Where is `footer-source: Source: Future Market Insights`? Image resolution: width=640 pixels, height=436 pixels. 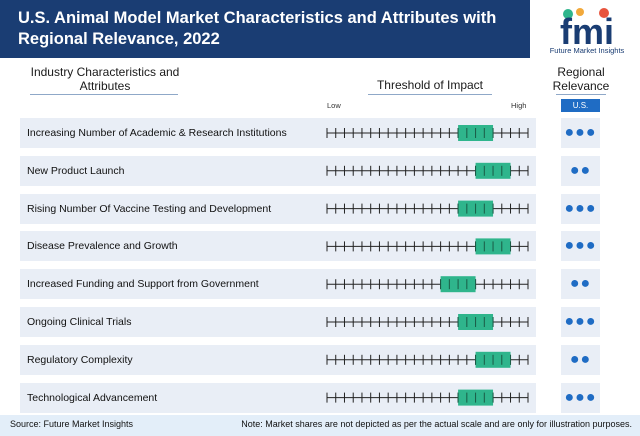 footer-source: Source: Future Market Insights is located at coordinates (72, 424).